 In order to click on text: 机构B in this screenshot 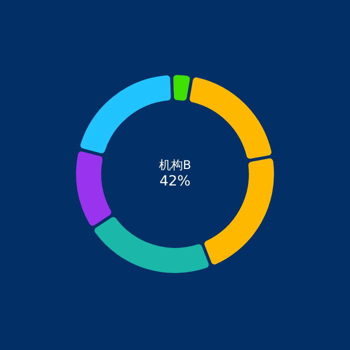, I will do `click(175, 165)`.